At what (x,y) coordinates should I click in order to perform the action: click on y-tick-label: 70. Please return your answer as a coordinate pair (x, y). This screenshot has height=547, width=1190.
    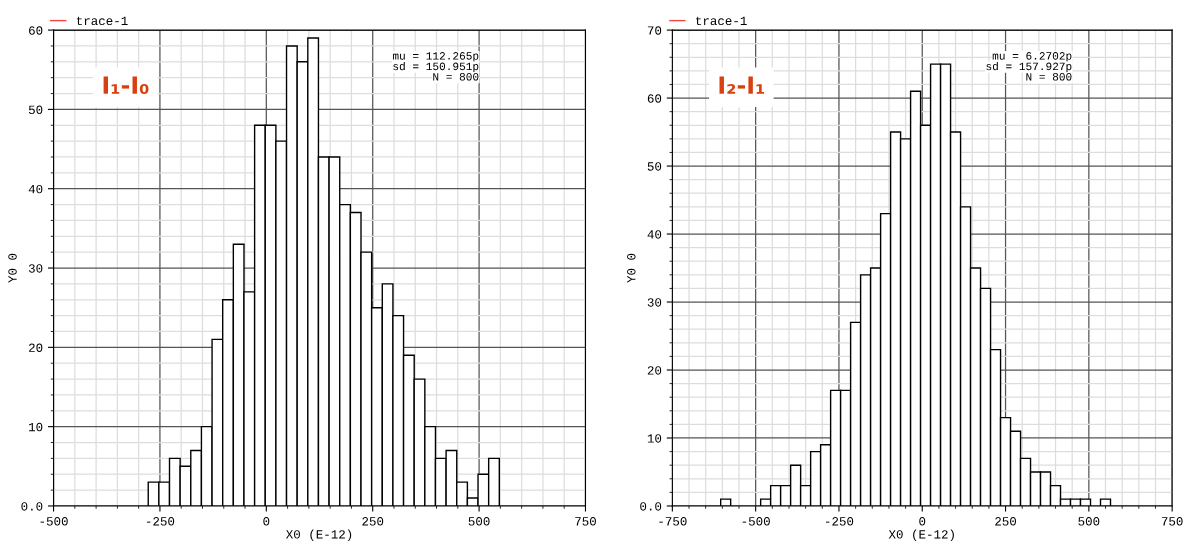
    Looking at the image, I should click on (654, 30).